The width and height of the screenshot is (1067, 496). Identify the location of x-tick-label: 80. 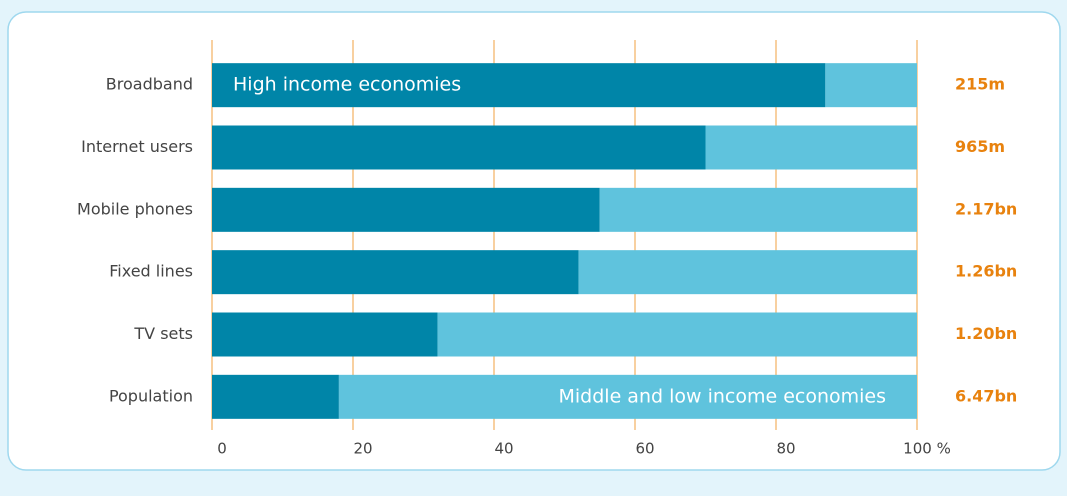
(785, 449).